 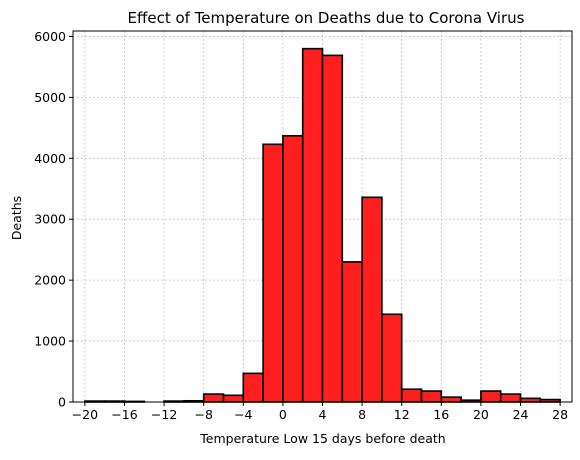 I want to click on y-tick-label: 5000, so click(x=50, y=97).